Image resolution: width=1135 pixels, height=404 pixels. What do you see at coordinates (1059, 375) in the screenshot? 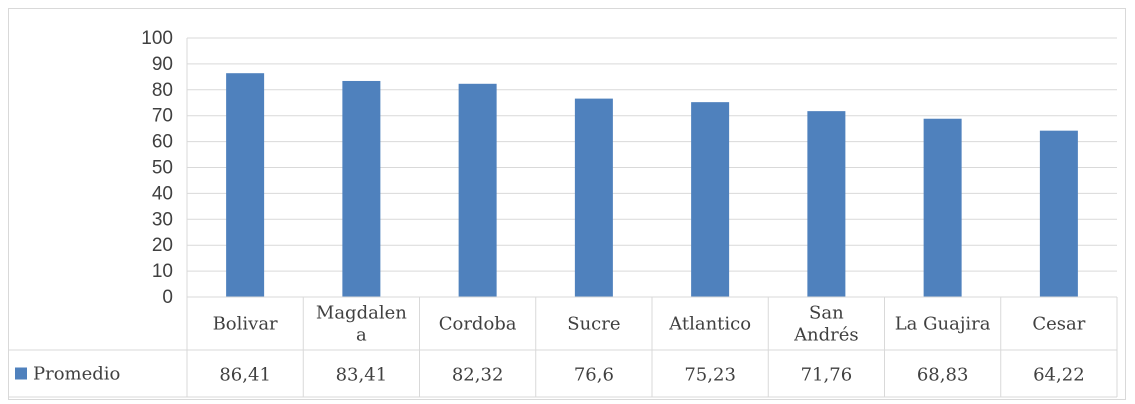
I see `value-cell: 64,22` at bounding box center [1059, 375].